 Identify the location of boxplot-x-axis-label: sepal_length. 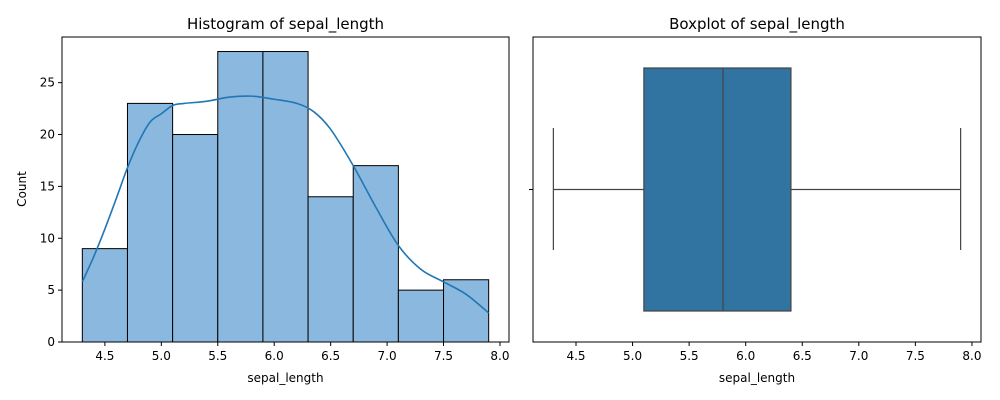
(757, 378).